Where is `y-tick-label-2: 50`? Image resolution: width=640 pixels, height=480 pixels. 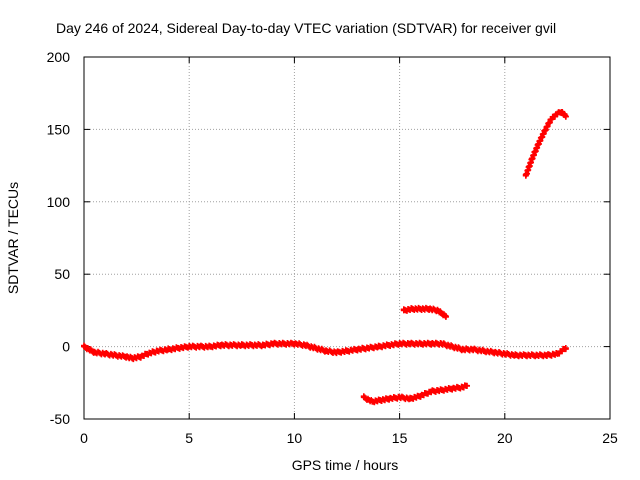 y-tick-label-2: 50 is located at coordinates (62, 274).